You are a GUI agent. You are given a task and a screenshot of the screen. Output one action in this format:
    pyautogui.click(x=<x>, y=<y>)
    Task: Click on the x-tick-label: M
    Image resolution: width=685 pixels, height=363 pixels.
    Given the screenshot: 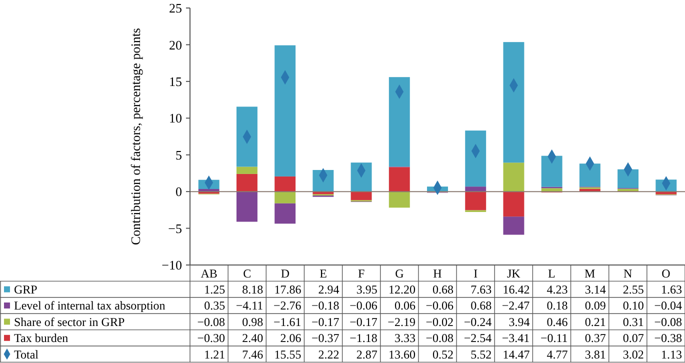 What is the action you would take?
    pyautogui.click(x=590, y=273)
    